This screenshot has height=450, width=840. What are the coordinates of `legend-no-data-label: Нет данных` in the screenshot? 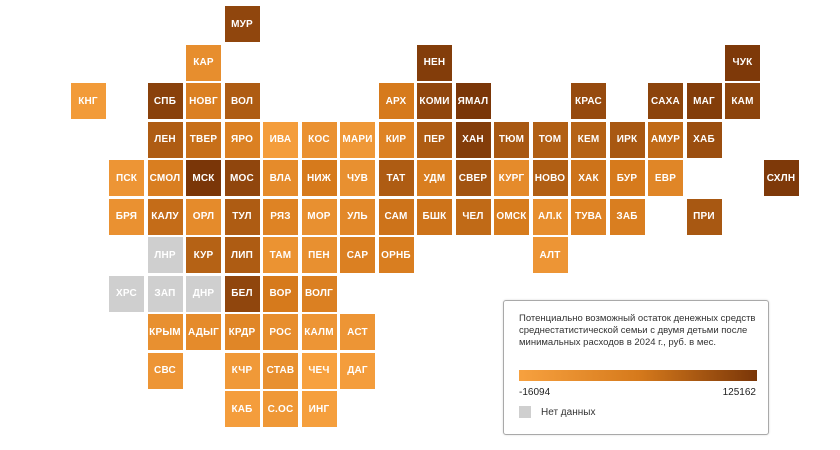 It's located at (568, 412).